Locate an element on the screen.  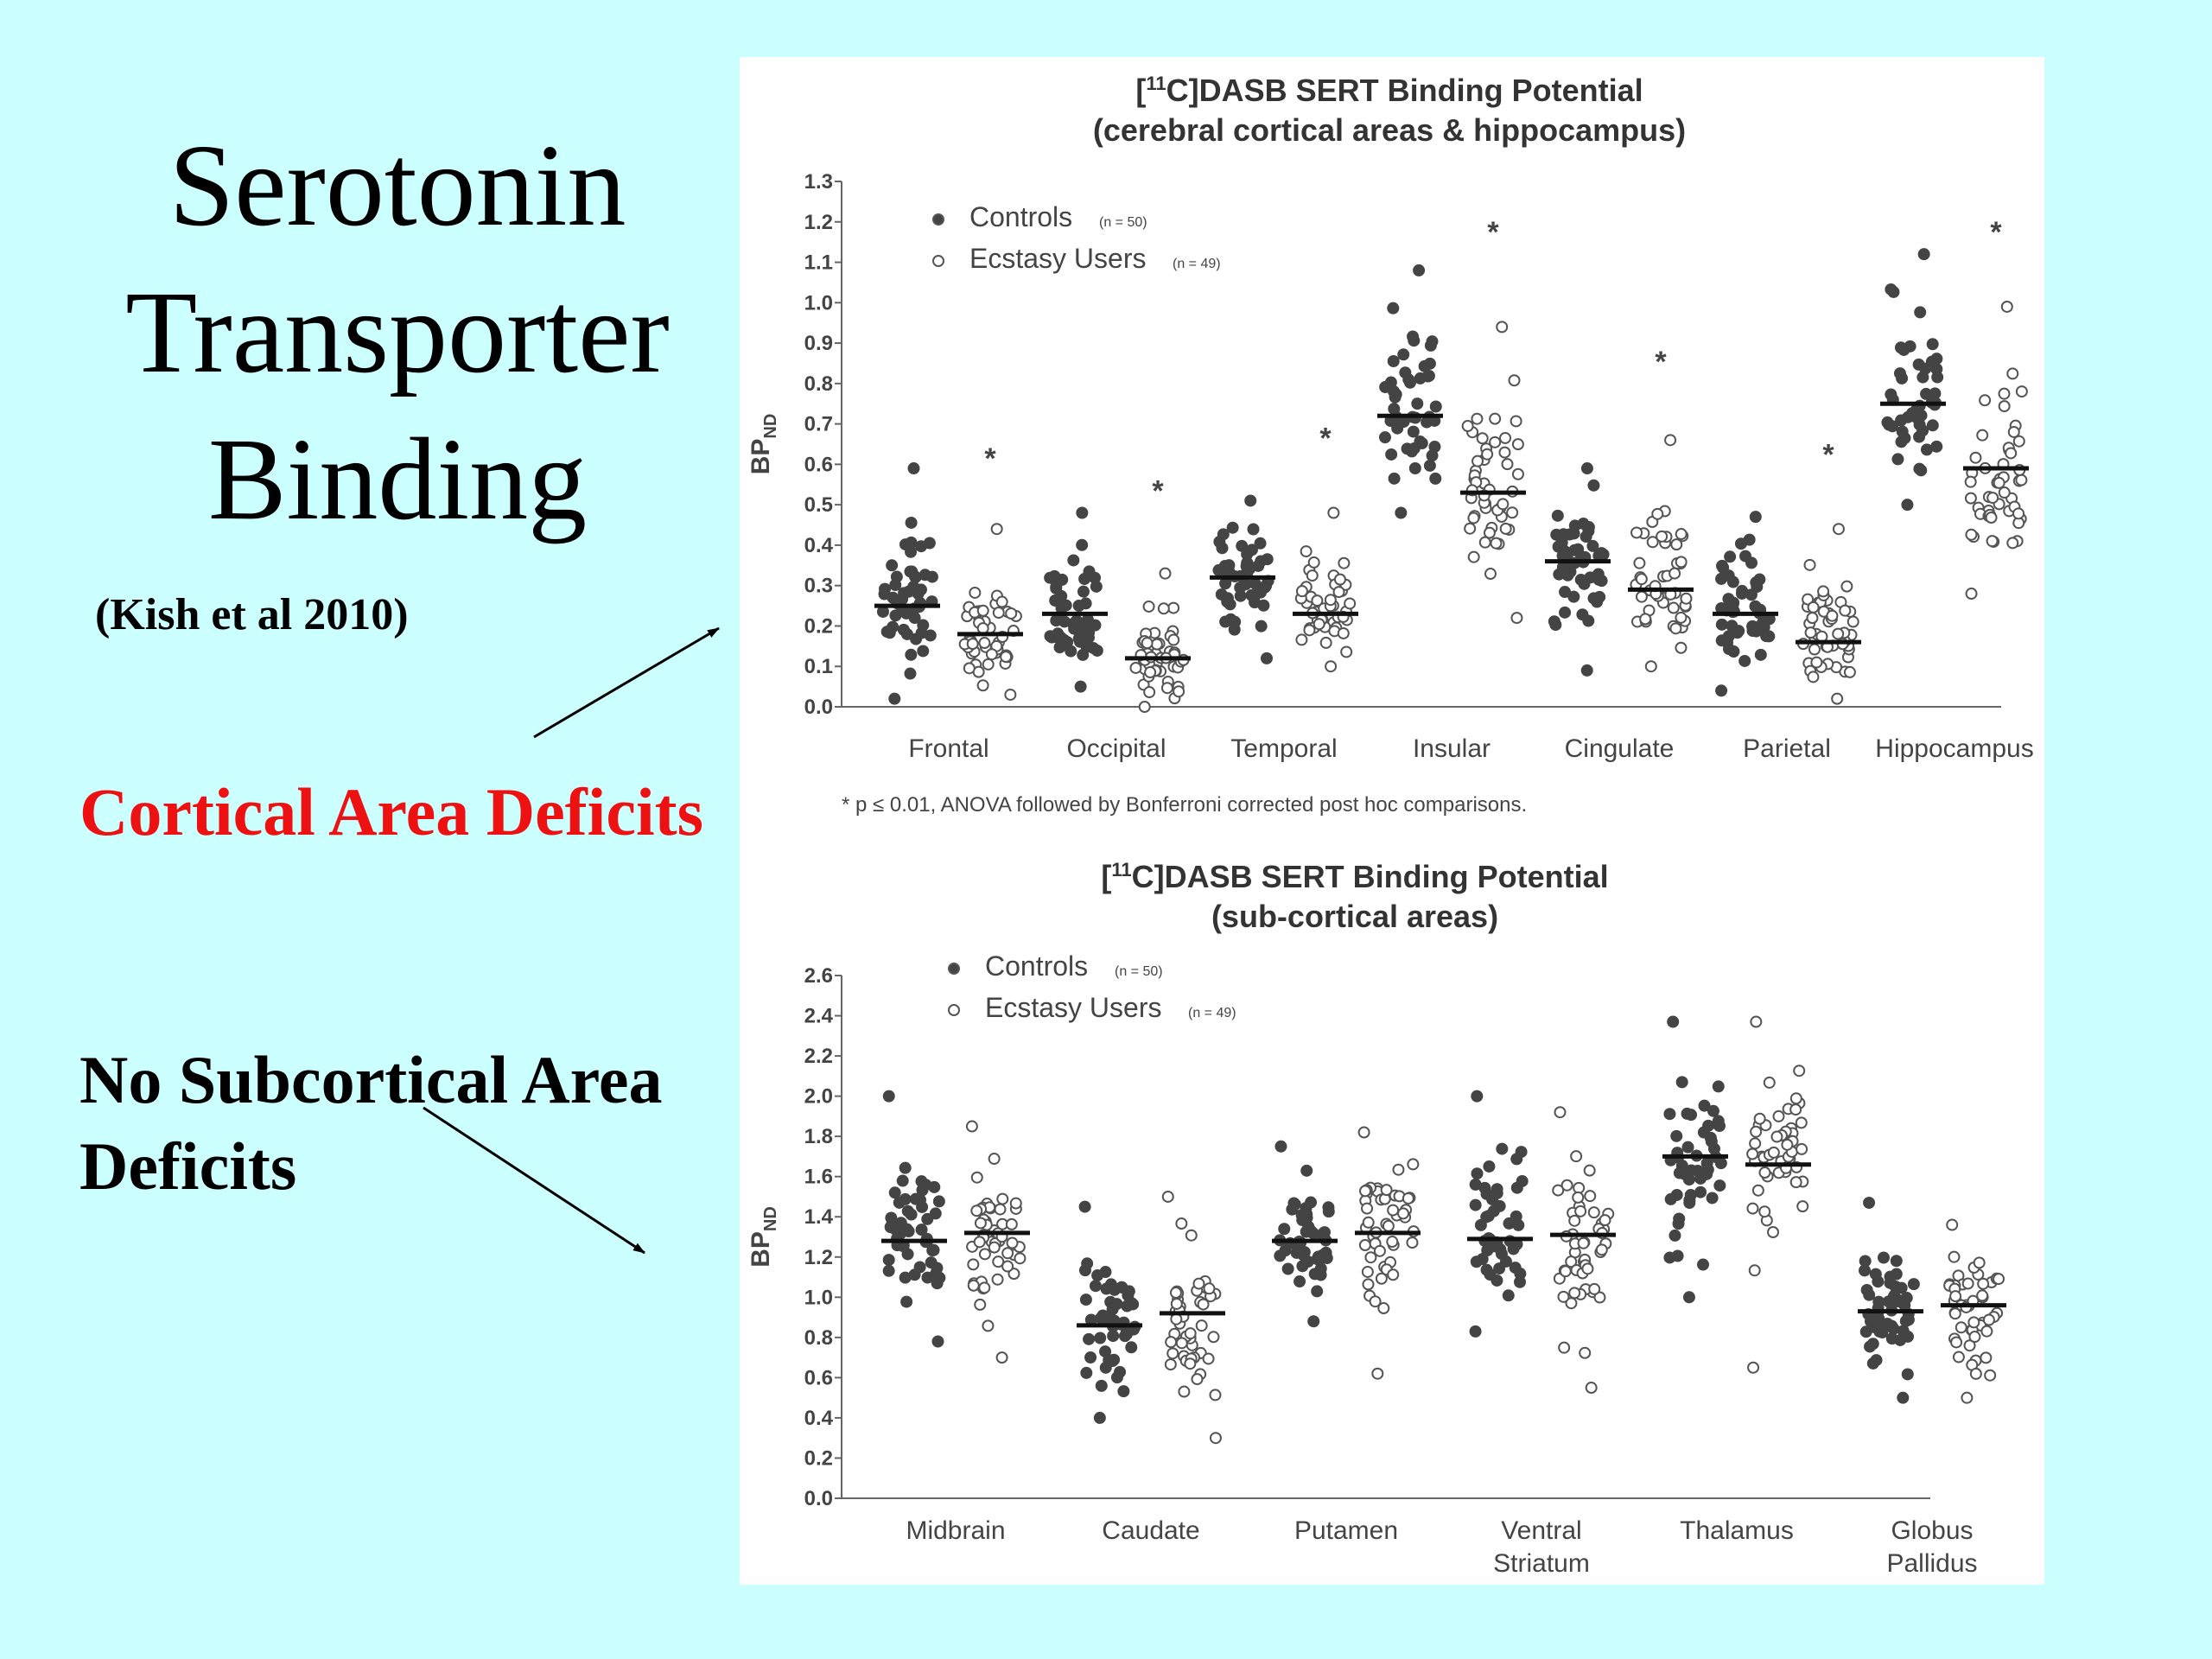
y-tick-label: 0.3 is located at coordinates (818, 586).